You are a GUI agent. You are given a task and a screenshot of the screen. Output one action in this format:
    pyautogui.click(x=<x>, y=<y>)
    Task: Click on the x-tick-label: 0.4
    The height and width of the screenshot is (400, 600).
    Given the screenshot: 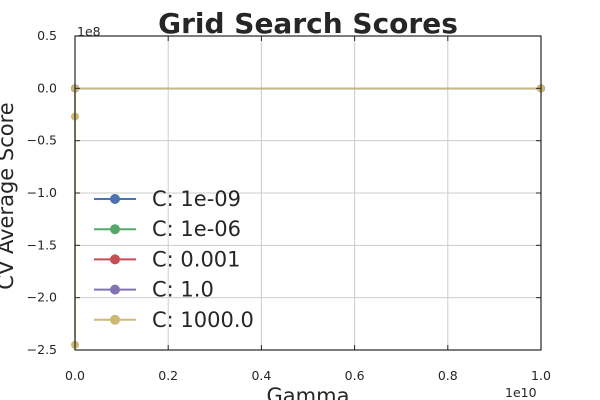 What is the action you would take?
    pyautogui.click(x=261, y=375)
    